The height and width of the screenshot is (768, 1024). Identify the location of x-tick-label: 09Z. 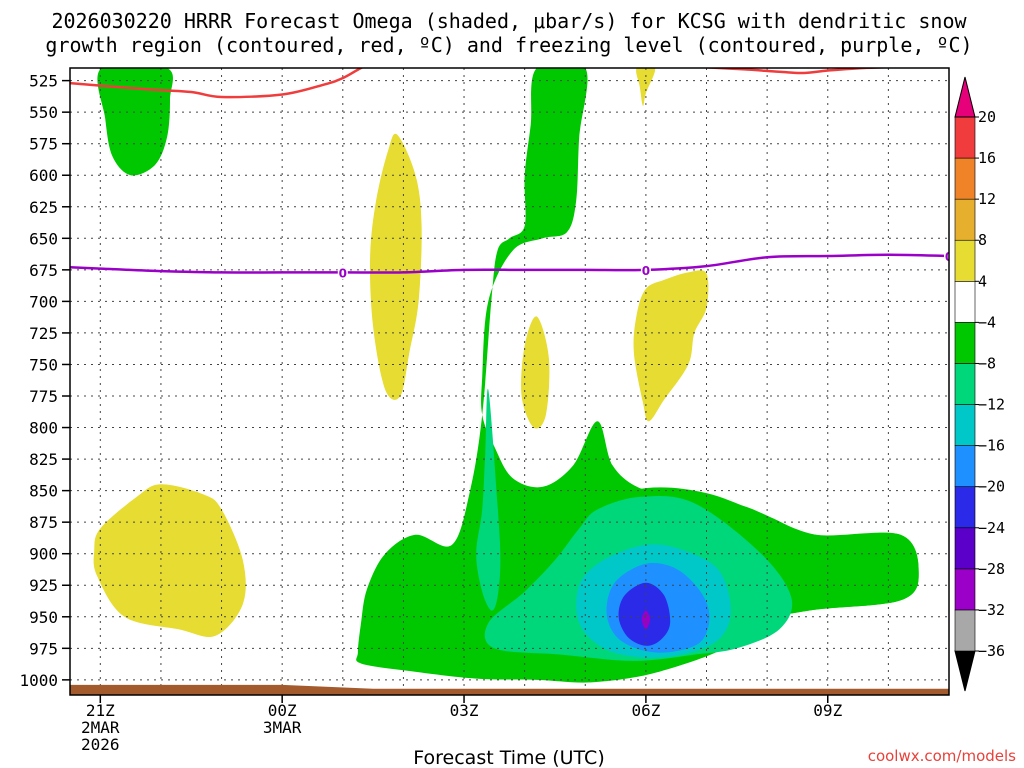
(827, 710).